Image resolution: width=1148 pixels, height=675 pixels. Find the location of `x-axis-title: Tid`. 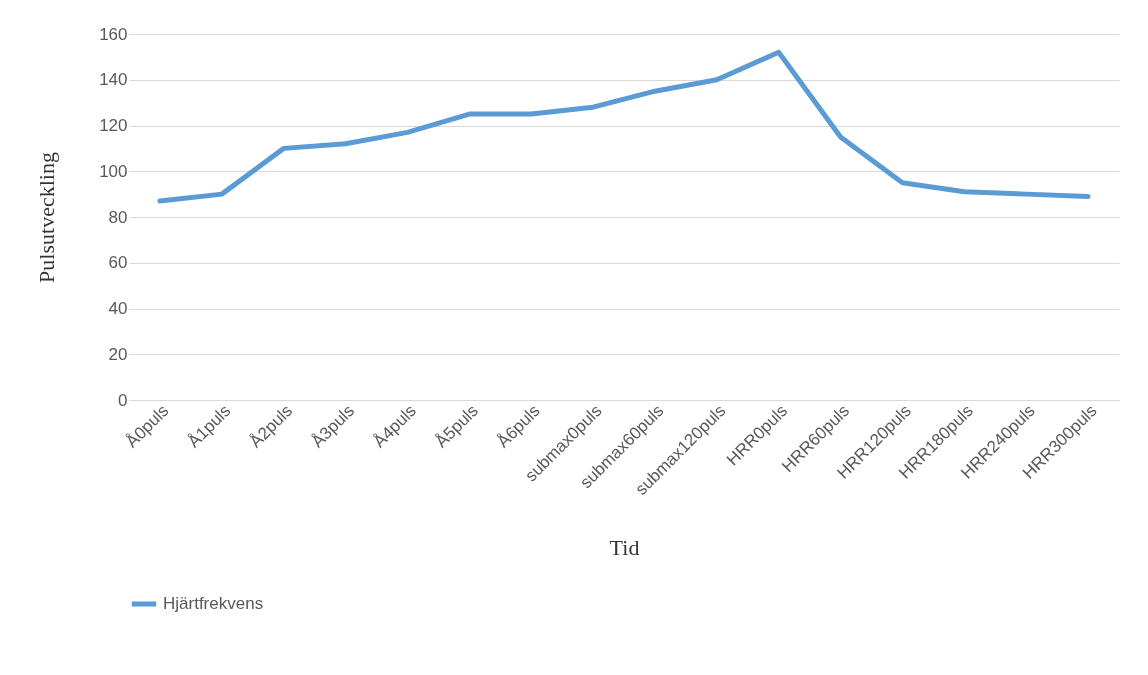

x-axis-title: Tid is located at coordinates (624, 548).